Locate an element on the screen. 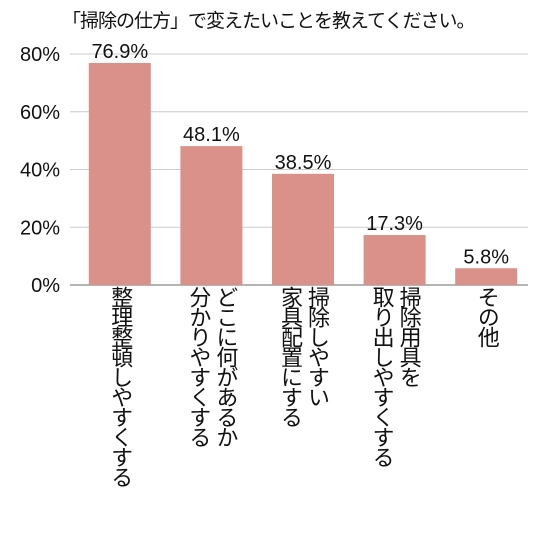 Image resolution: width=536 pixels, height=536 pixels. data-label: 5.8% is located at coordinates (486, 257).